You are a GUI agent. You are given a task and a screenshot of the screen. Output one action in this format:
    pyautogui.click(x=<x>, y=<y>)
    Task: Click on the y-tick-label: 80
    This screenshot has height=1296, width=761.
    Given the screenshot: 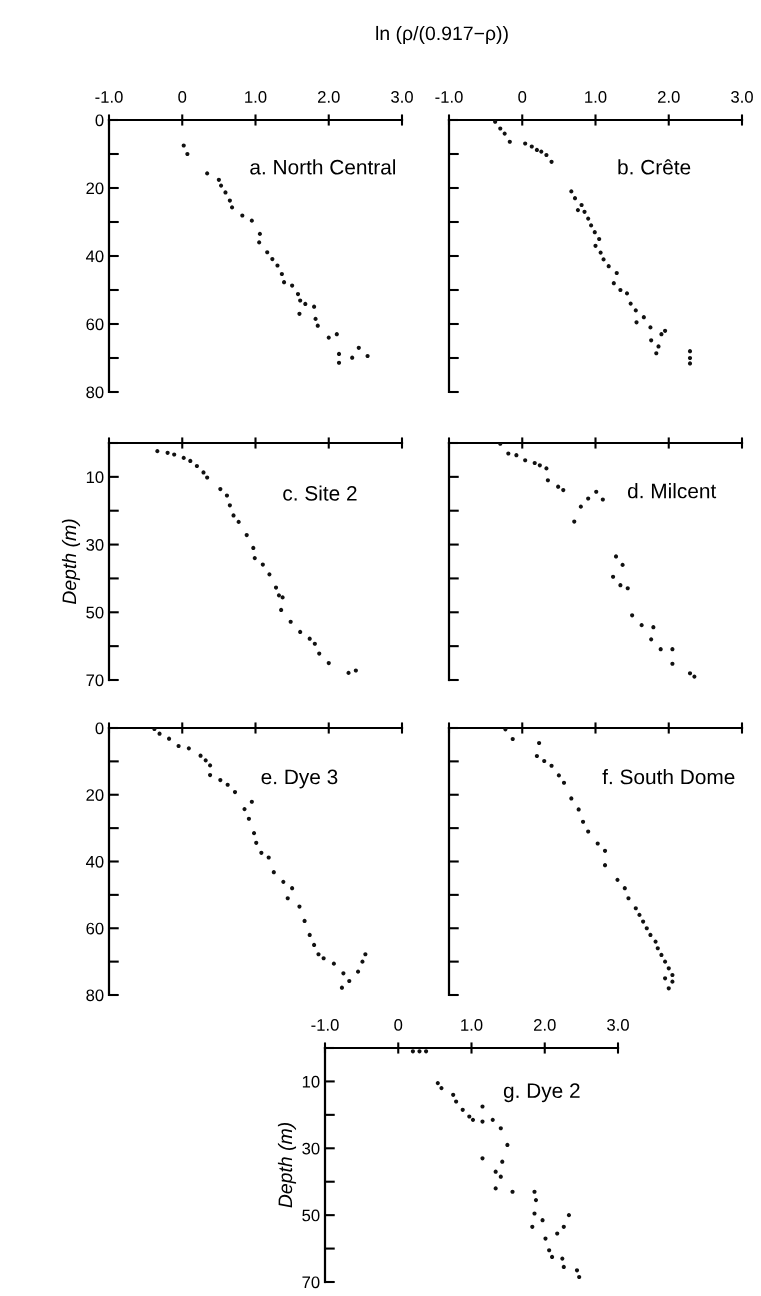 What is the action you would take?
    pyautogui.click(x=95, y=995)
    